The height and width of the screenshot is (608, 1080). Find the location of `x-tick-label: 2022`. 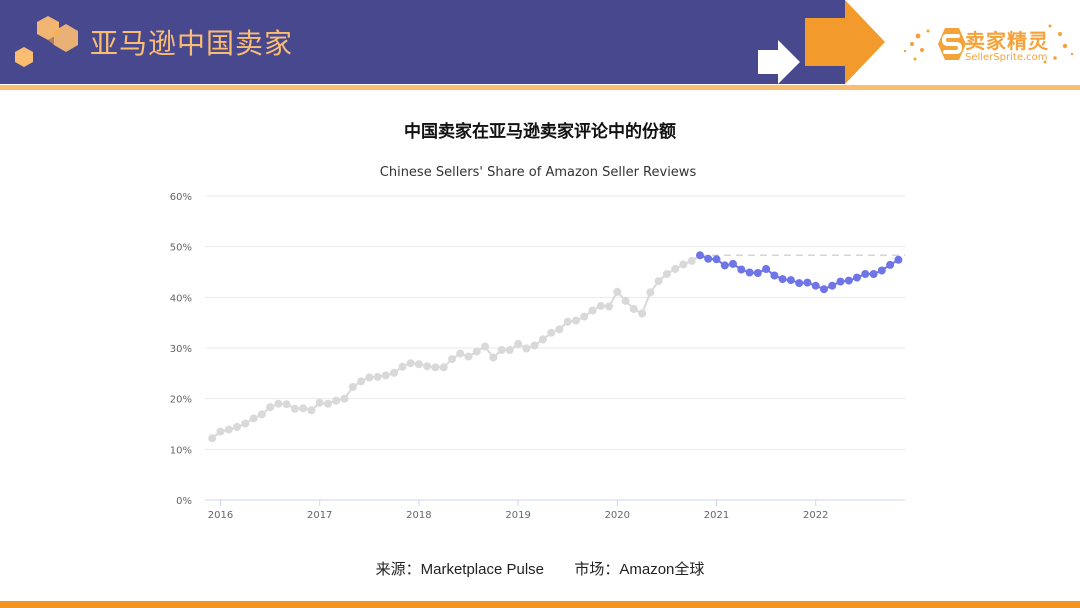

x-tick-label: 2022 is located at coordinates (815, 515).